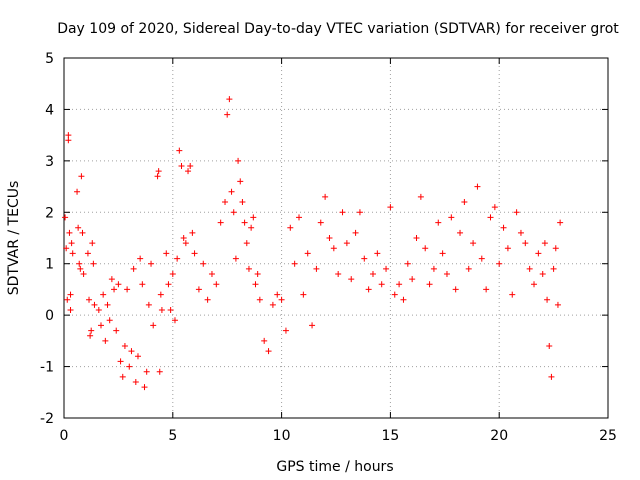 This screenshot has height=480, width=640. What do you see at coordinates (608, 436) in the screenshot?
I see `x-tick-label: 25` at bounding box center [608, 436].